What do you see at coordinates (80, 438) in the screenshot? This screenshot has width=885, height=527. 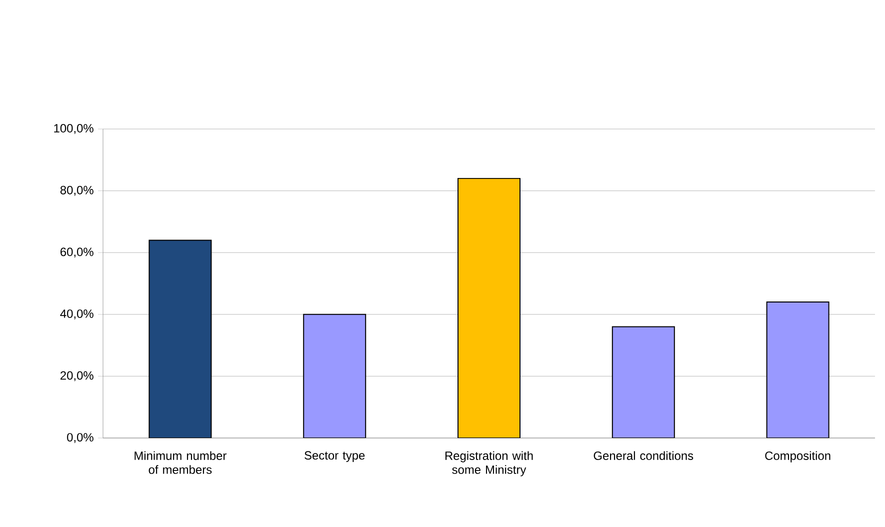 I see `y-tick-label: 0,0%` at bounding box center [80, 438].